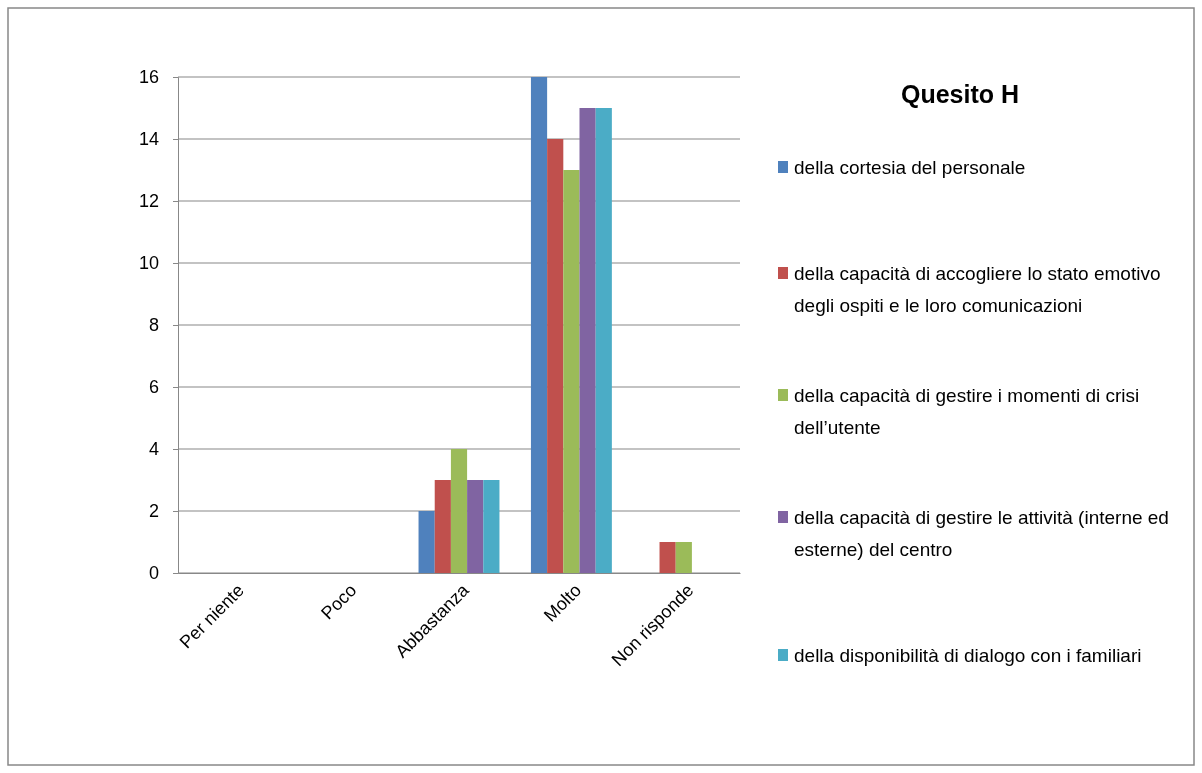 The width and height of the screenshot is (1202, 773). Describe the element at coordinates (148, 77) in the screenshot. I see `y-tick-label: 16` at that location.